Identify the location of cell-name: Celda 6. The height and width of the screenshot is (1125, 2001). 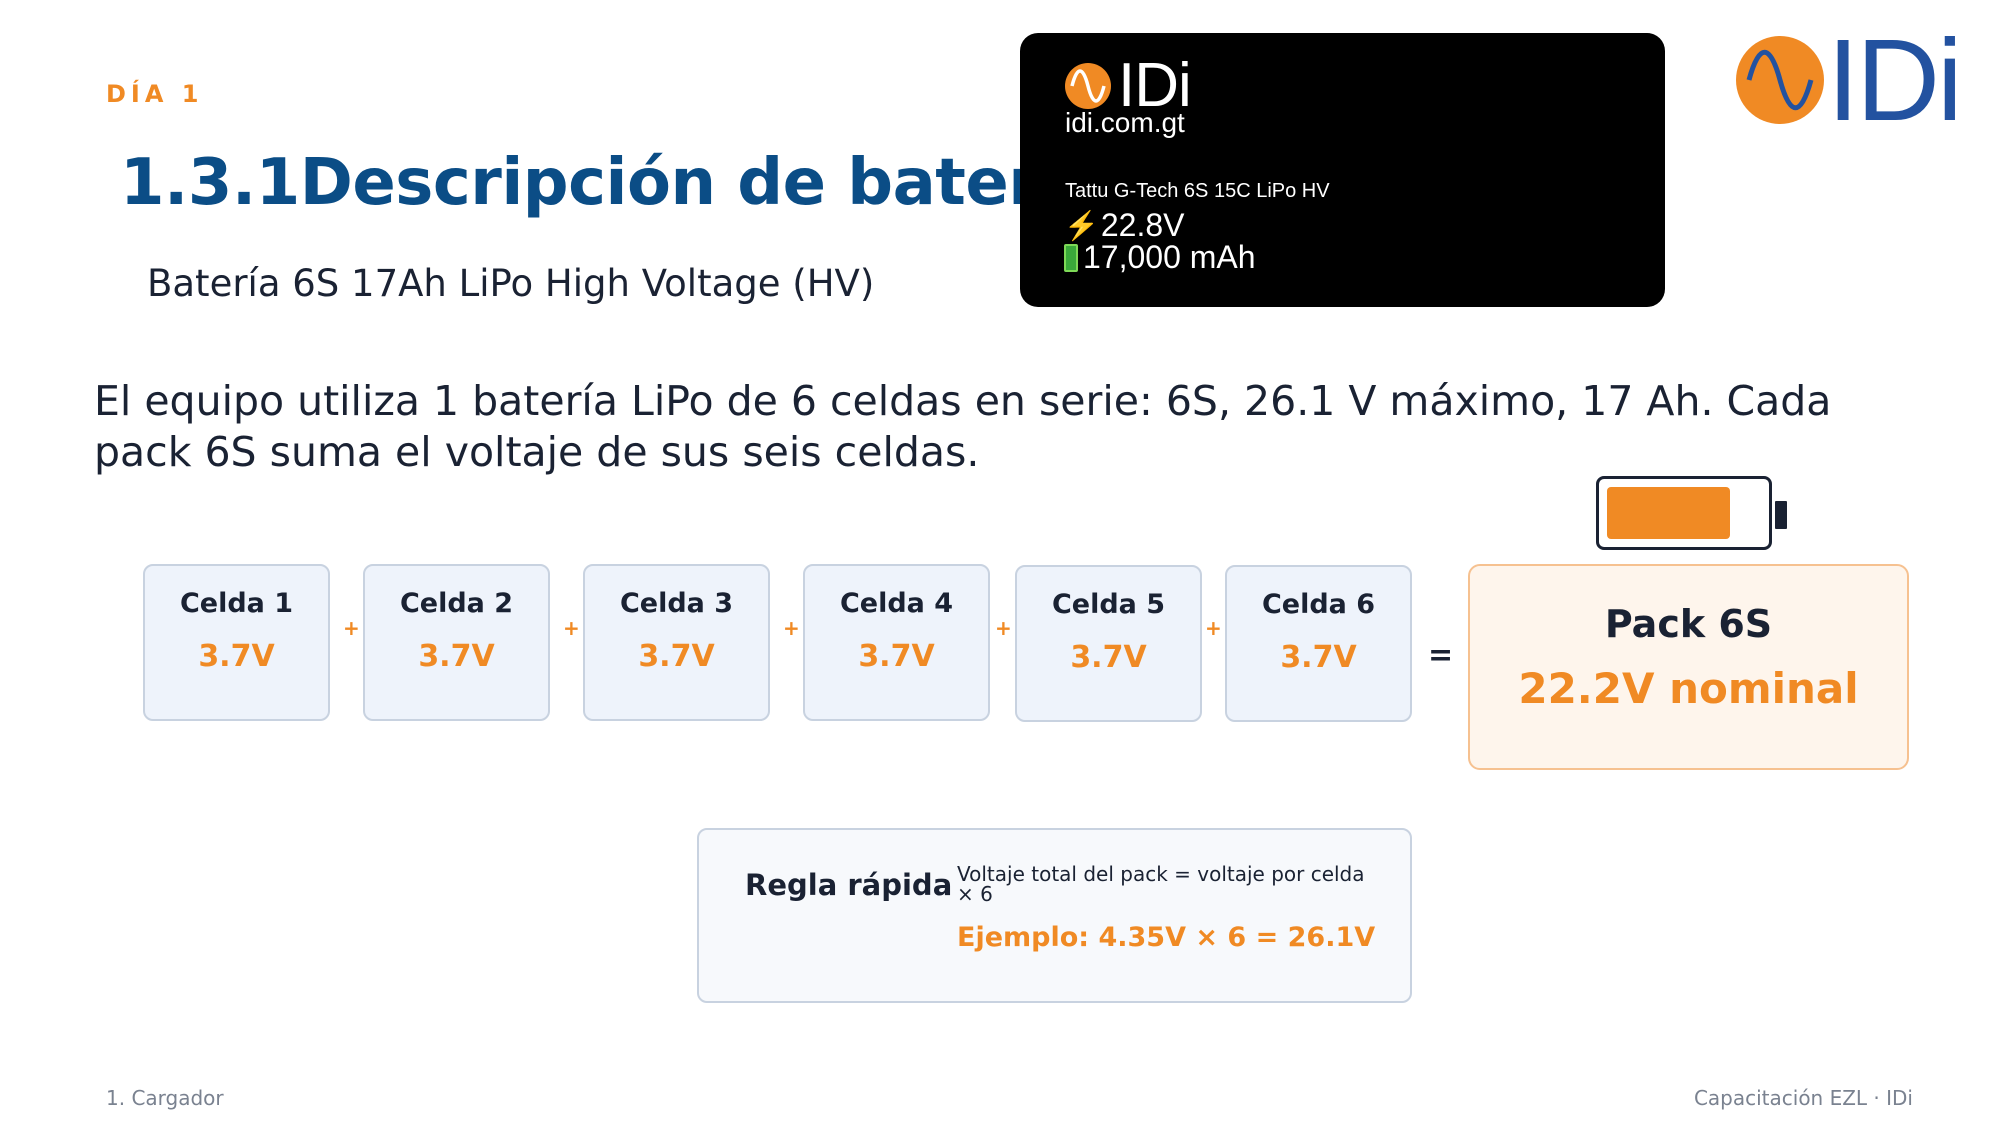
(1318, 604).